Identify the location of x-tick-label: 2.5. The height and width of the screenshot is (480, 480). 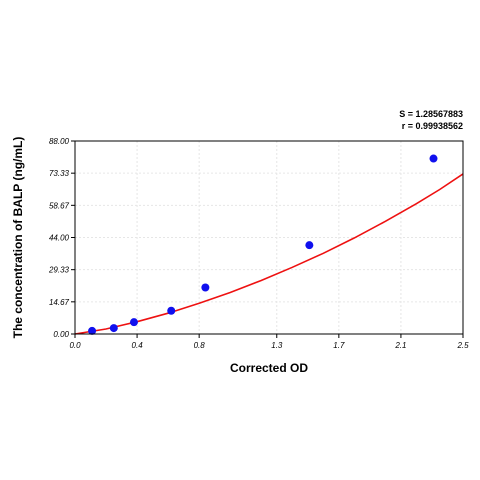
(462, 345).